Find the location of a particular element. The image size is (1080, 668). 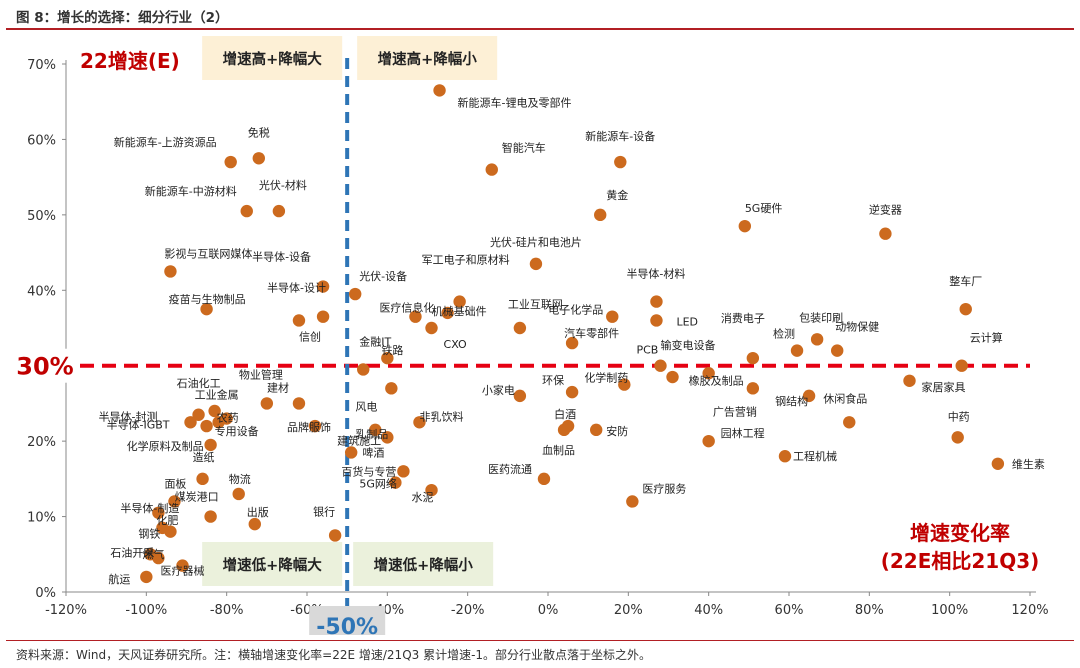

point-label: 燃气 is located at coordinates (153, 554).